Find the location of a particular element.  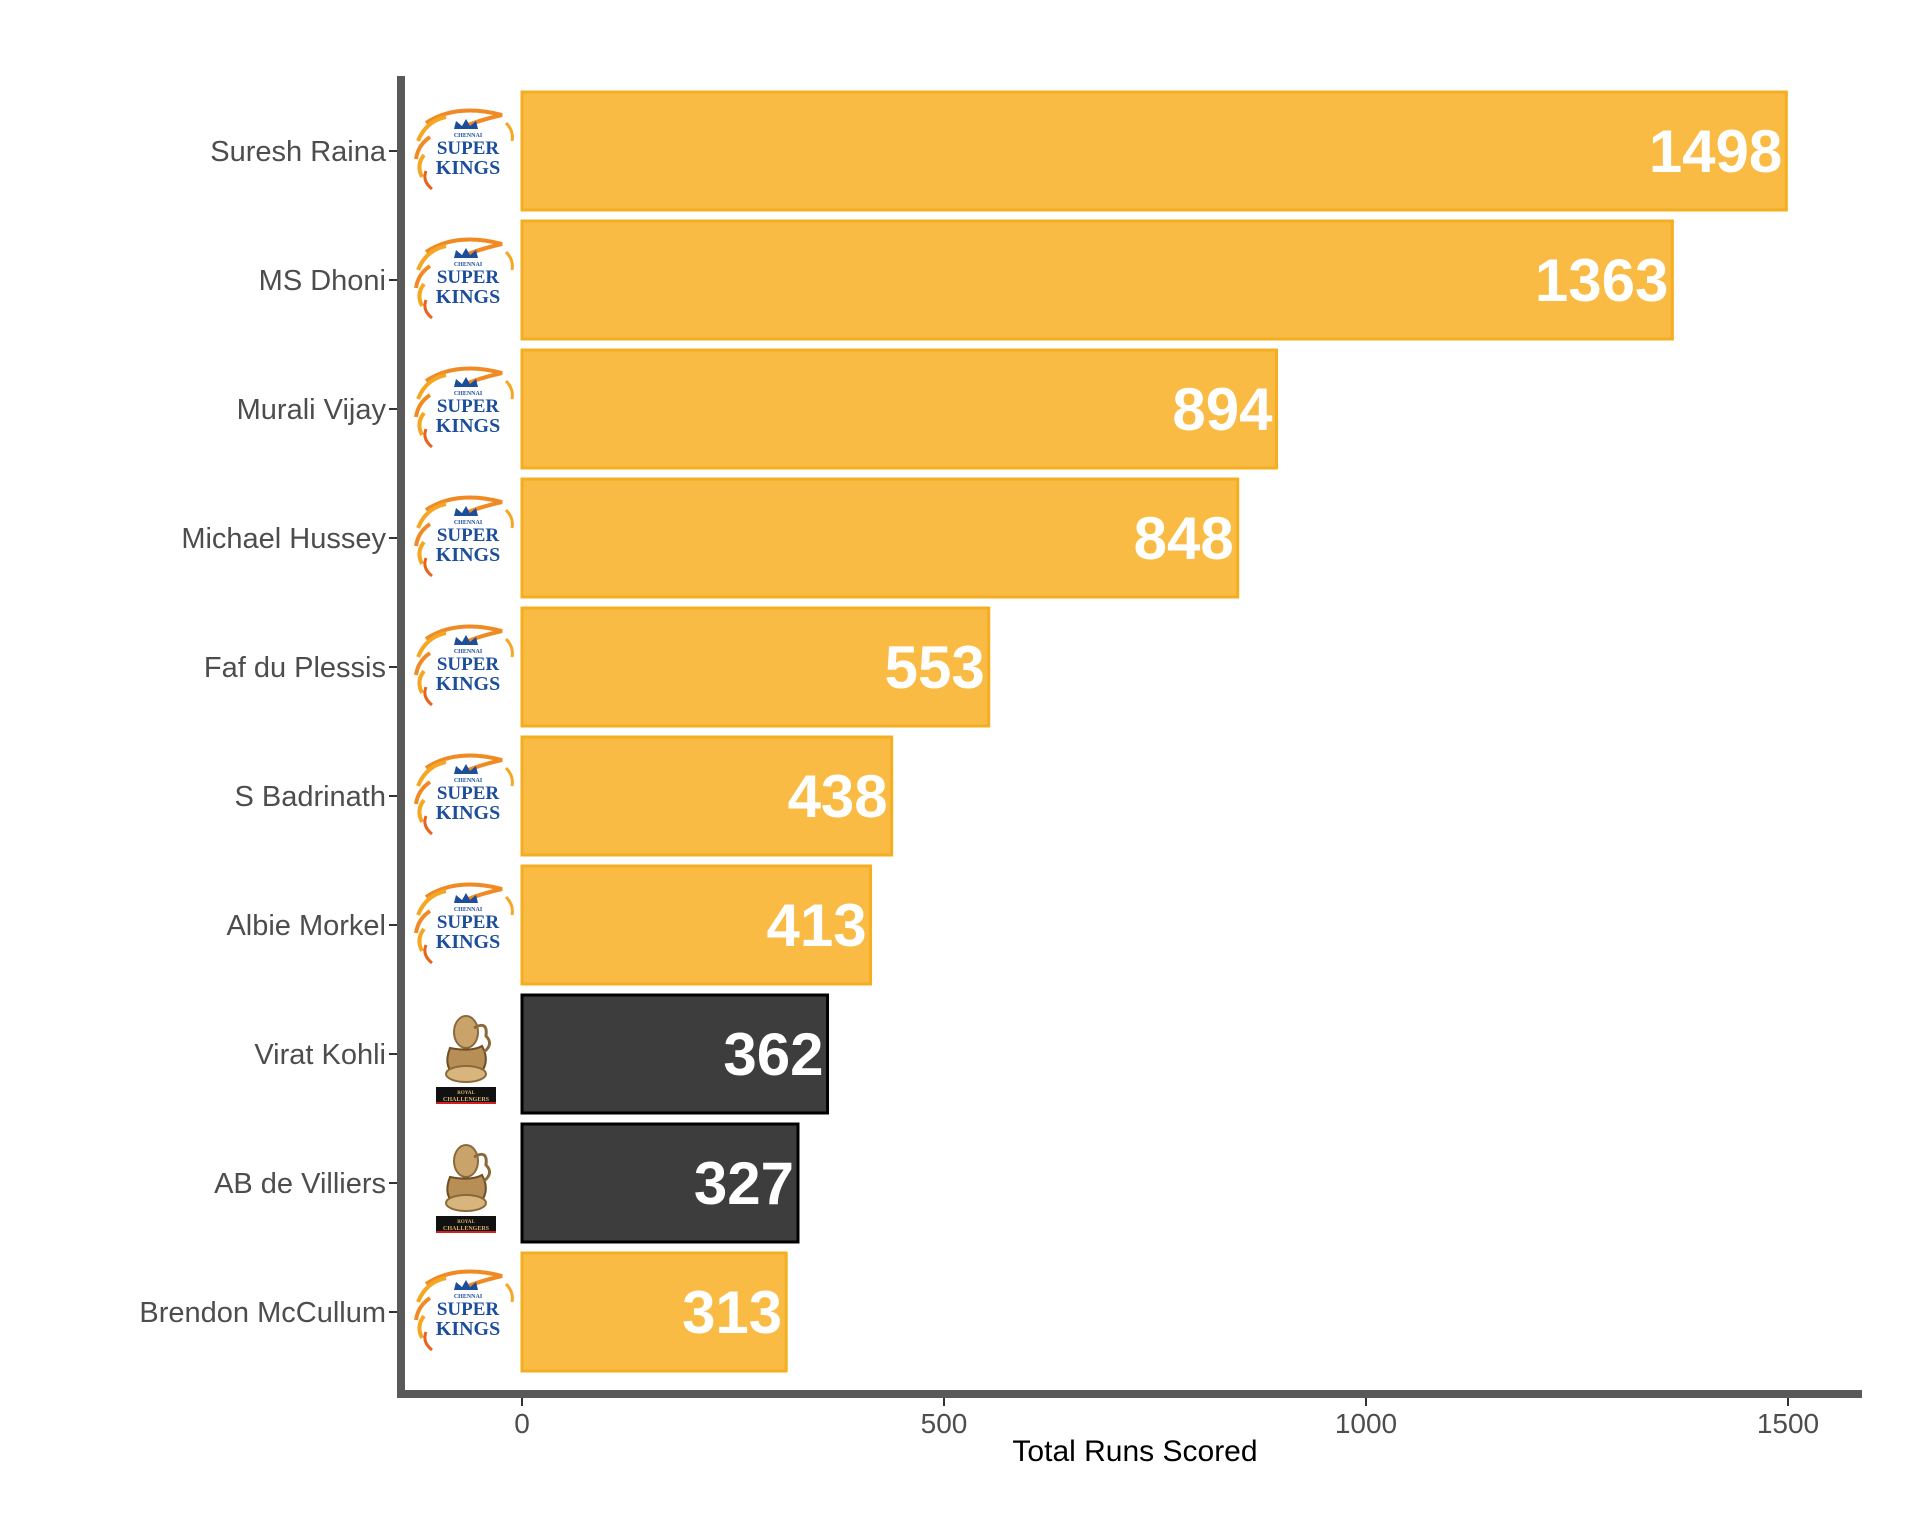

x-tick-label: 0 is located at coordinates (522, 1423).